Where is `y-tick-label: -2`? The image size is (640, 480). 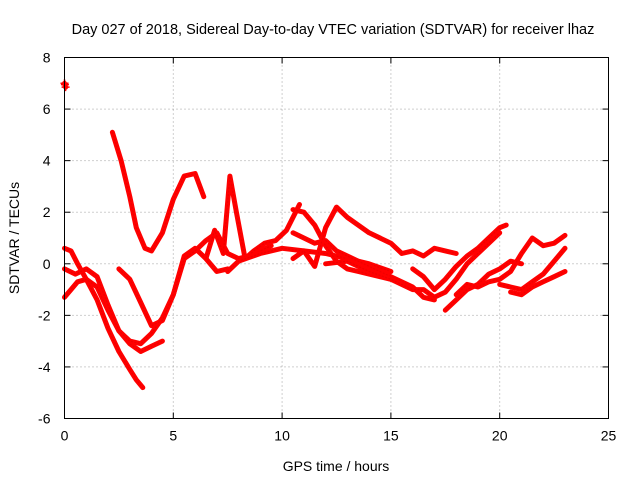
y-tick-label: -2 is located at coordinates (44, 315).